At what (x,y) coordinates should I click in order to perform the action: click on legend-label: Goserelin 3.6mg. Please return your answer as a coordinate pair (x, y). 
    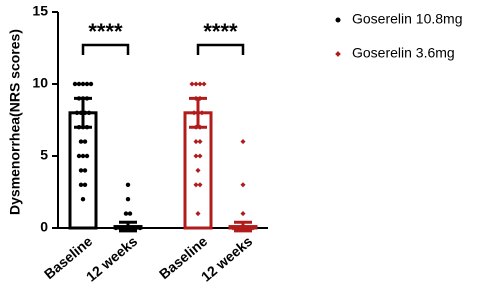
    Looking at the image, I should click on (403, 53).